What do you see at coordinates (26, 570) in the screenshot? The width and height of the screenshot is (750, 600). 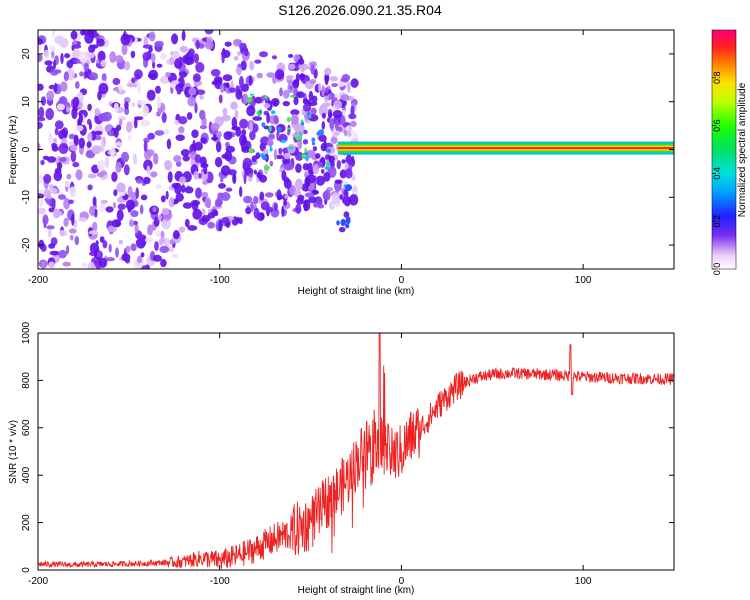 I see `snr-ytick-label: 0` at bounding box center [26, 570].